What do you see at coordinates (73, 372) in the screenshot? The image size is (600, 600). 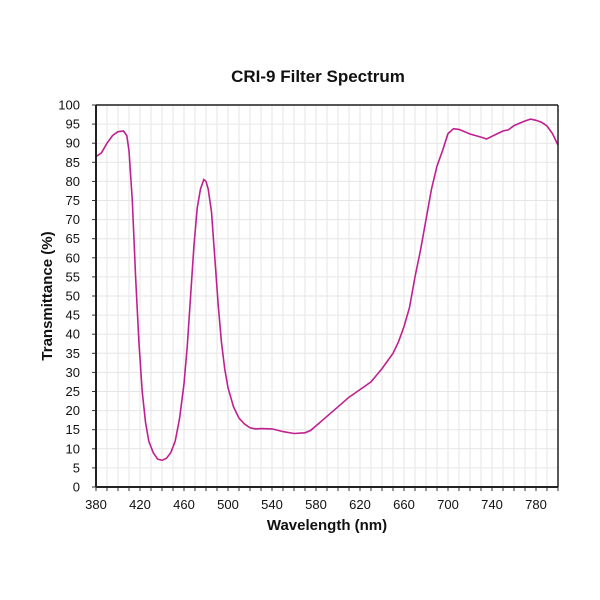 I see `y-tick-label: 30` at bounding box center [73, 372].